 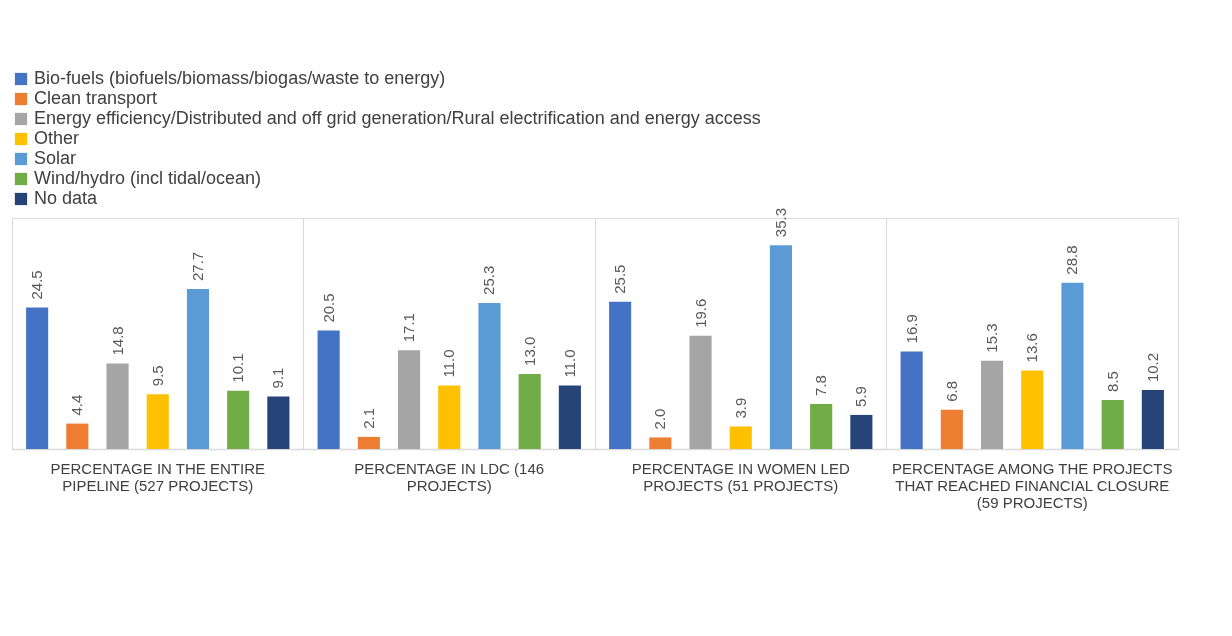 I want to click on legend-label: Energy efficiency/Distributed and off grid generation/Rural electrification and energy access, so click(x=397, y=118).